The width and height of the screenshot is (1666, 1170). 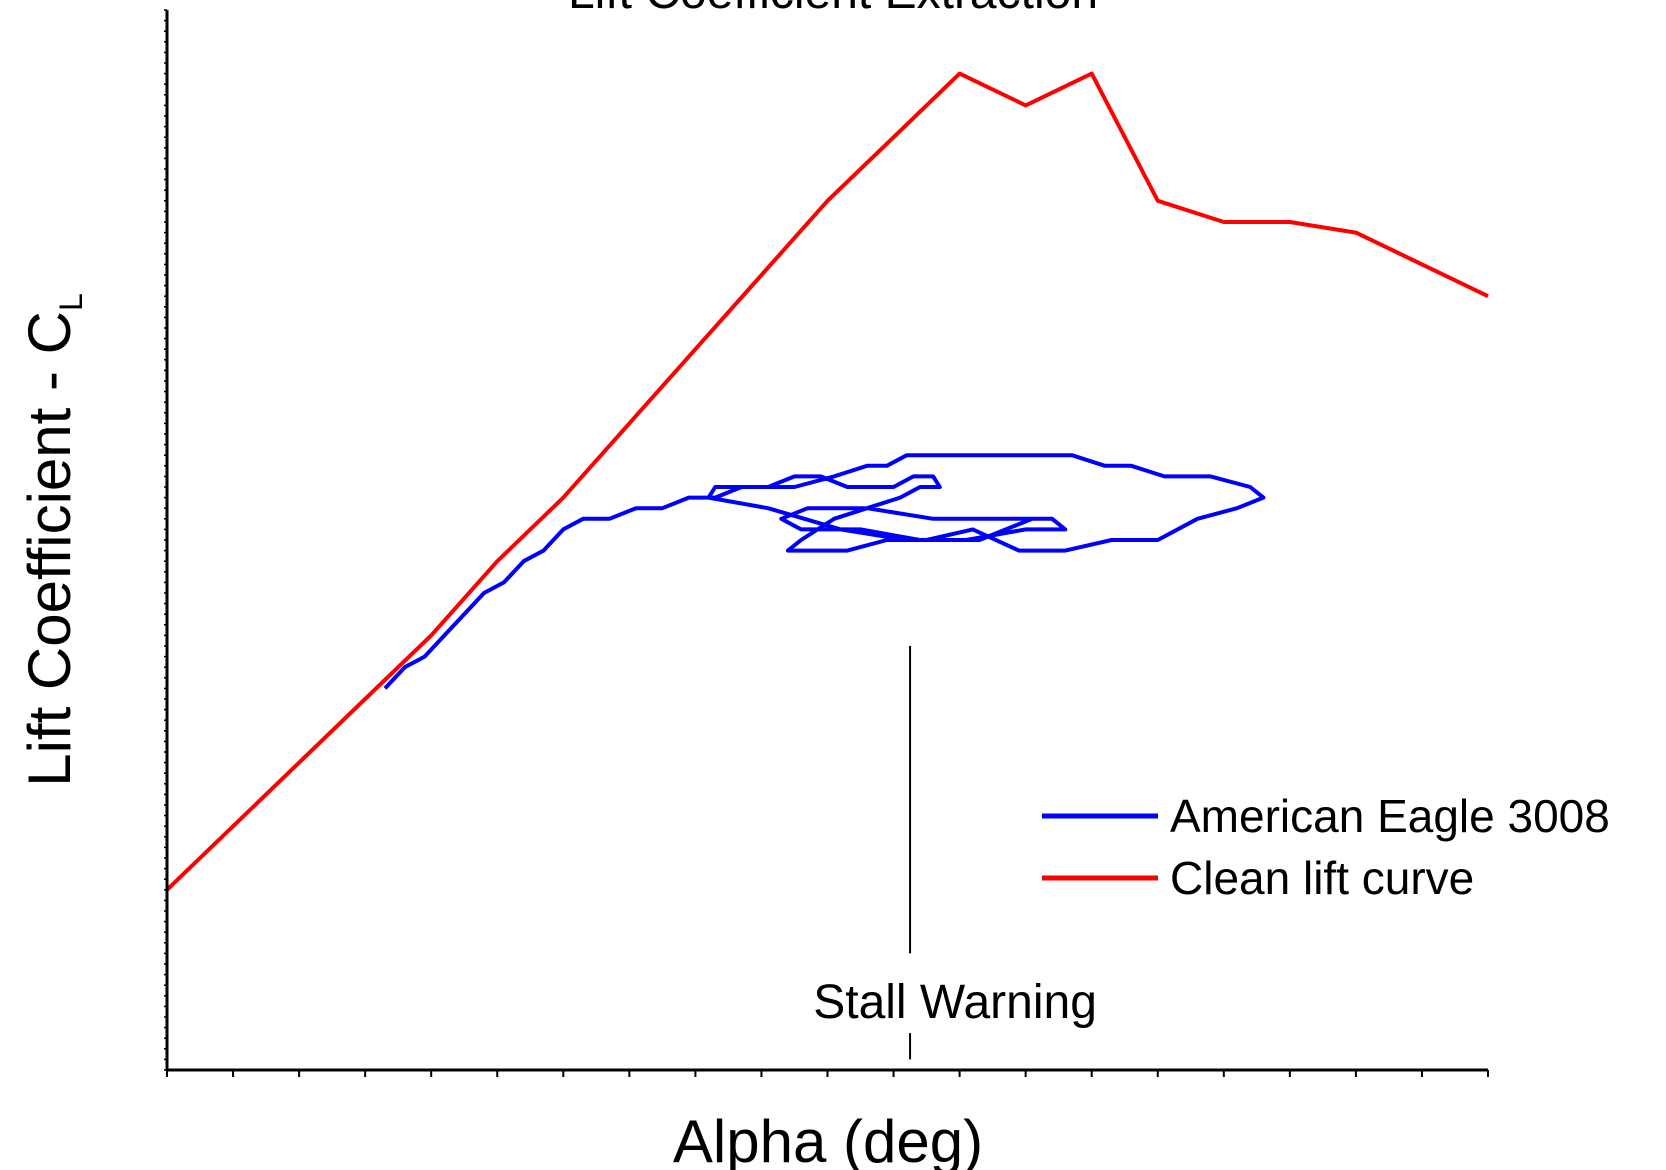 I want to click on y-axis-ticks, so click(x=165, y=540).